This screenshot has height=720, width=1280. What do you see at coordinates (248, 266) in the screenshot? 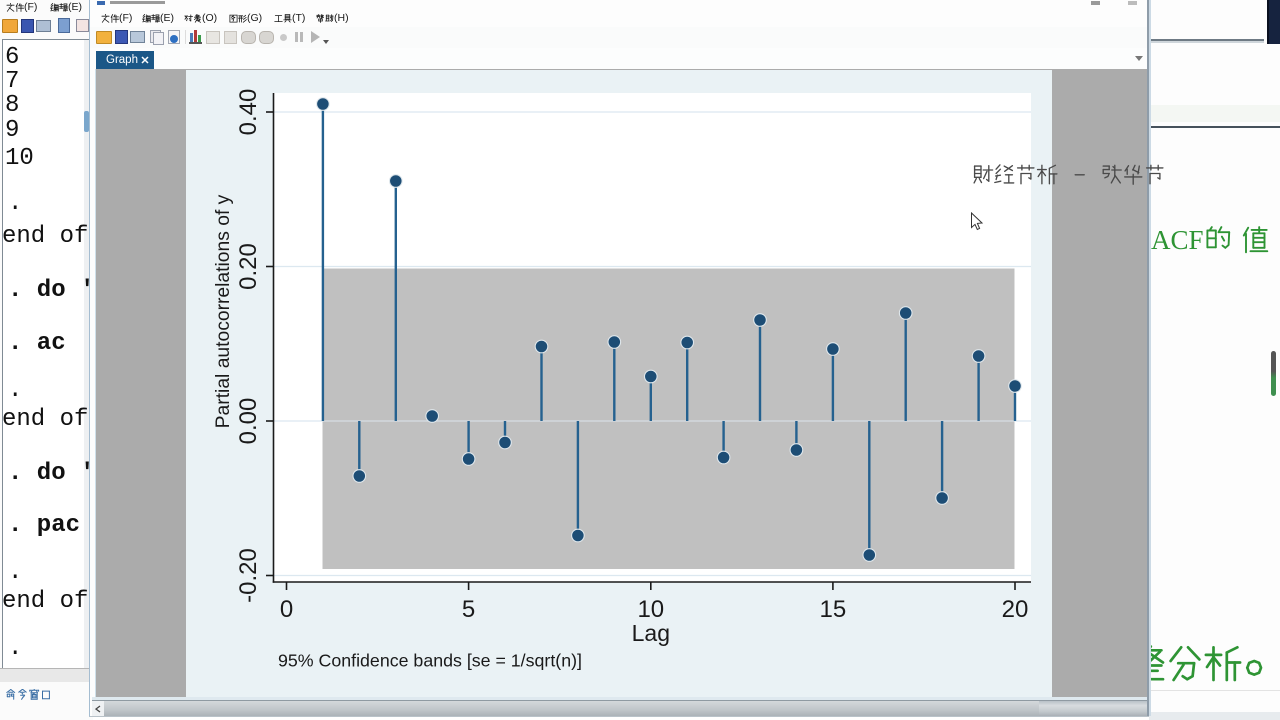
I see `svg-text: 0.20` at bounding box center [248, 266].